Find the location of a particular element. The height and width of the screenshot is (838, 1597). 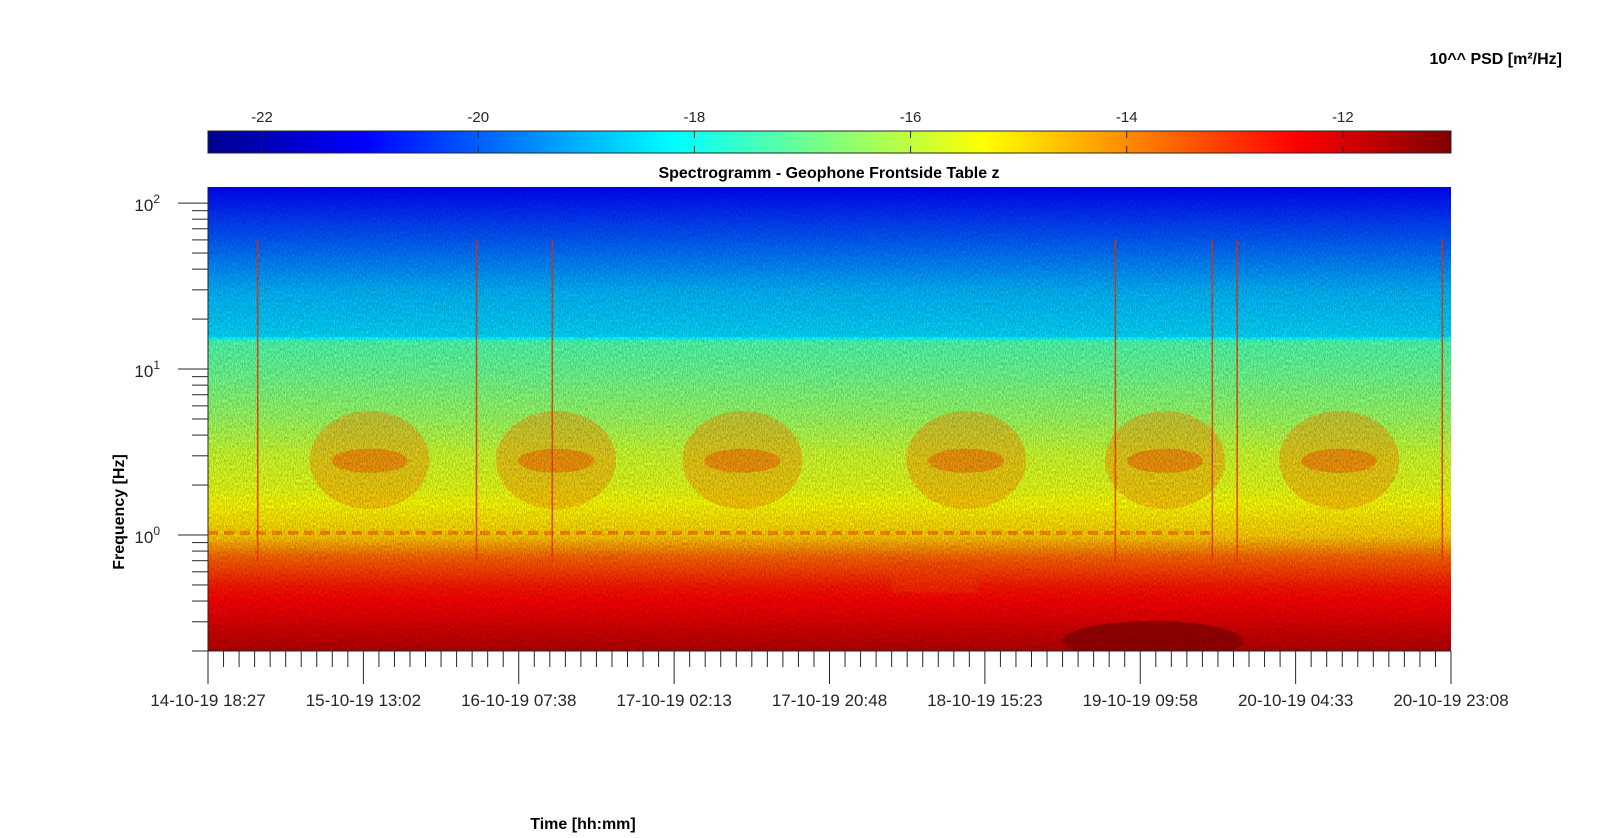

colorbar-ticks: -22 -20 -18 -16 -14 -12 is located at coordinates (802, 131).